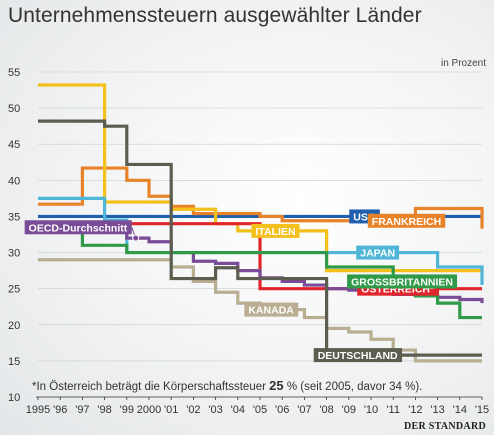 The image size is (494, 435). Describe the element at coordinates (393, 410) in the screenshot. I see `x-tick-label: '11` at that location.